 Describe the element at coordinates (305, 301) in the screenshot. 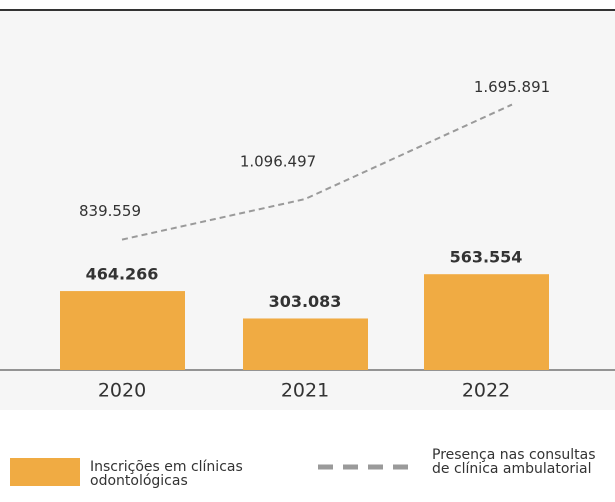

I see `data-label: 303.083` at that location.